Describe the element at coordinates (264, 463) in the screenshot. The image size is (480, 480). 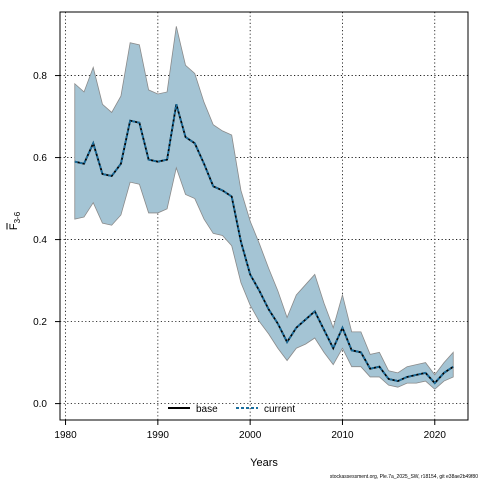
I see `x-axis-title: Years` at that location.